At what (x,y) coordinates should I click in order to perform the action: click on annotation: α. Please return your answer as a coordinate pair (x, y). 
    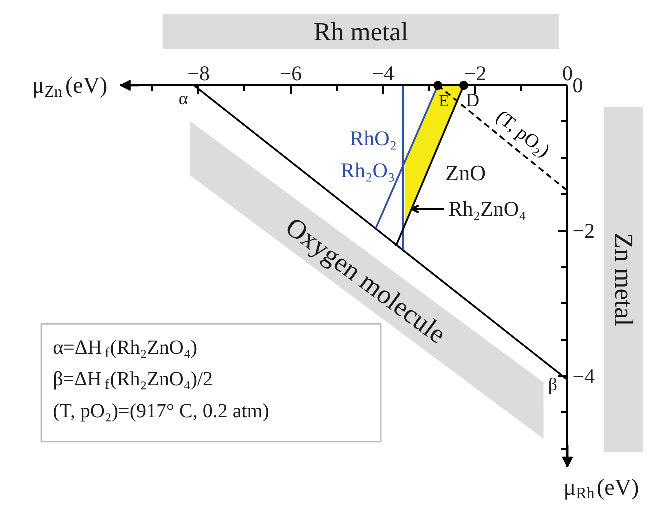
    Looking at the image, I should click on (183, 98).